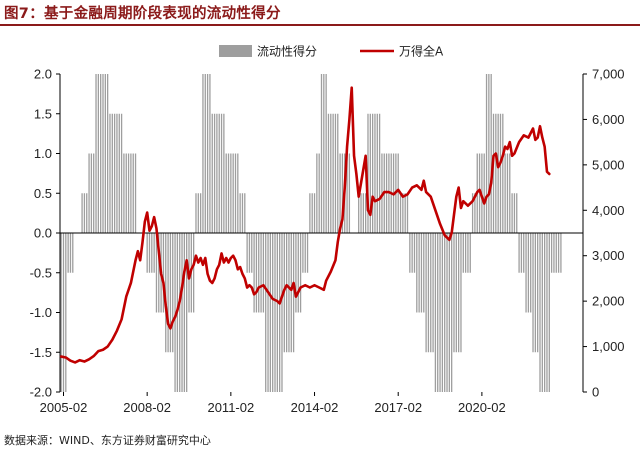 This screenshot has height=455, width=640. What do you see at coordinates (43, 233) in the screenshot?
I see `left-tick-label: 0.0` at bounding box center [43, 233].